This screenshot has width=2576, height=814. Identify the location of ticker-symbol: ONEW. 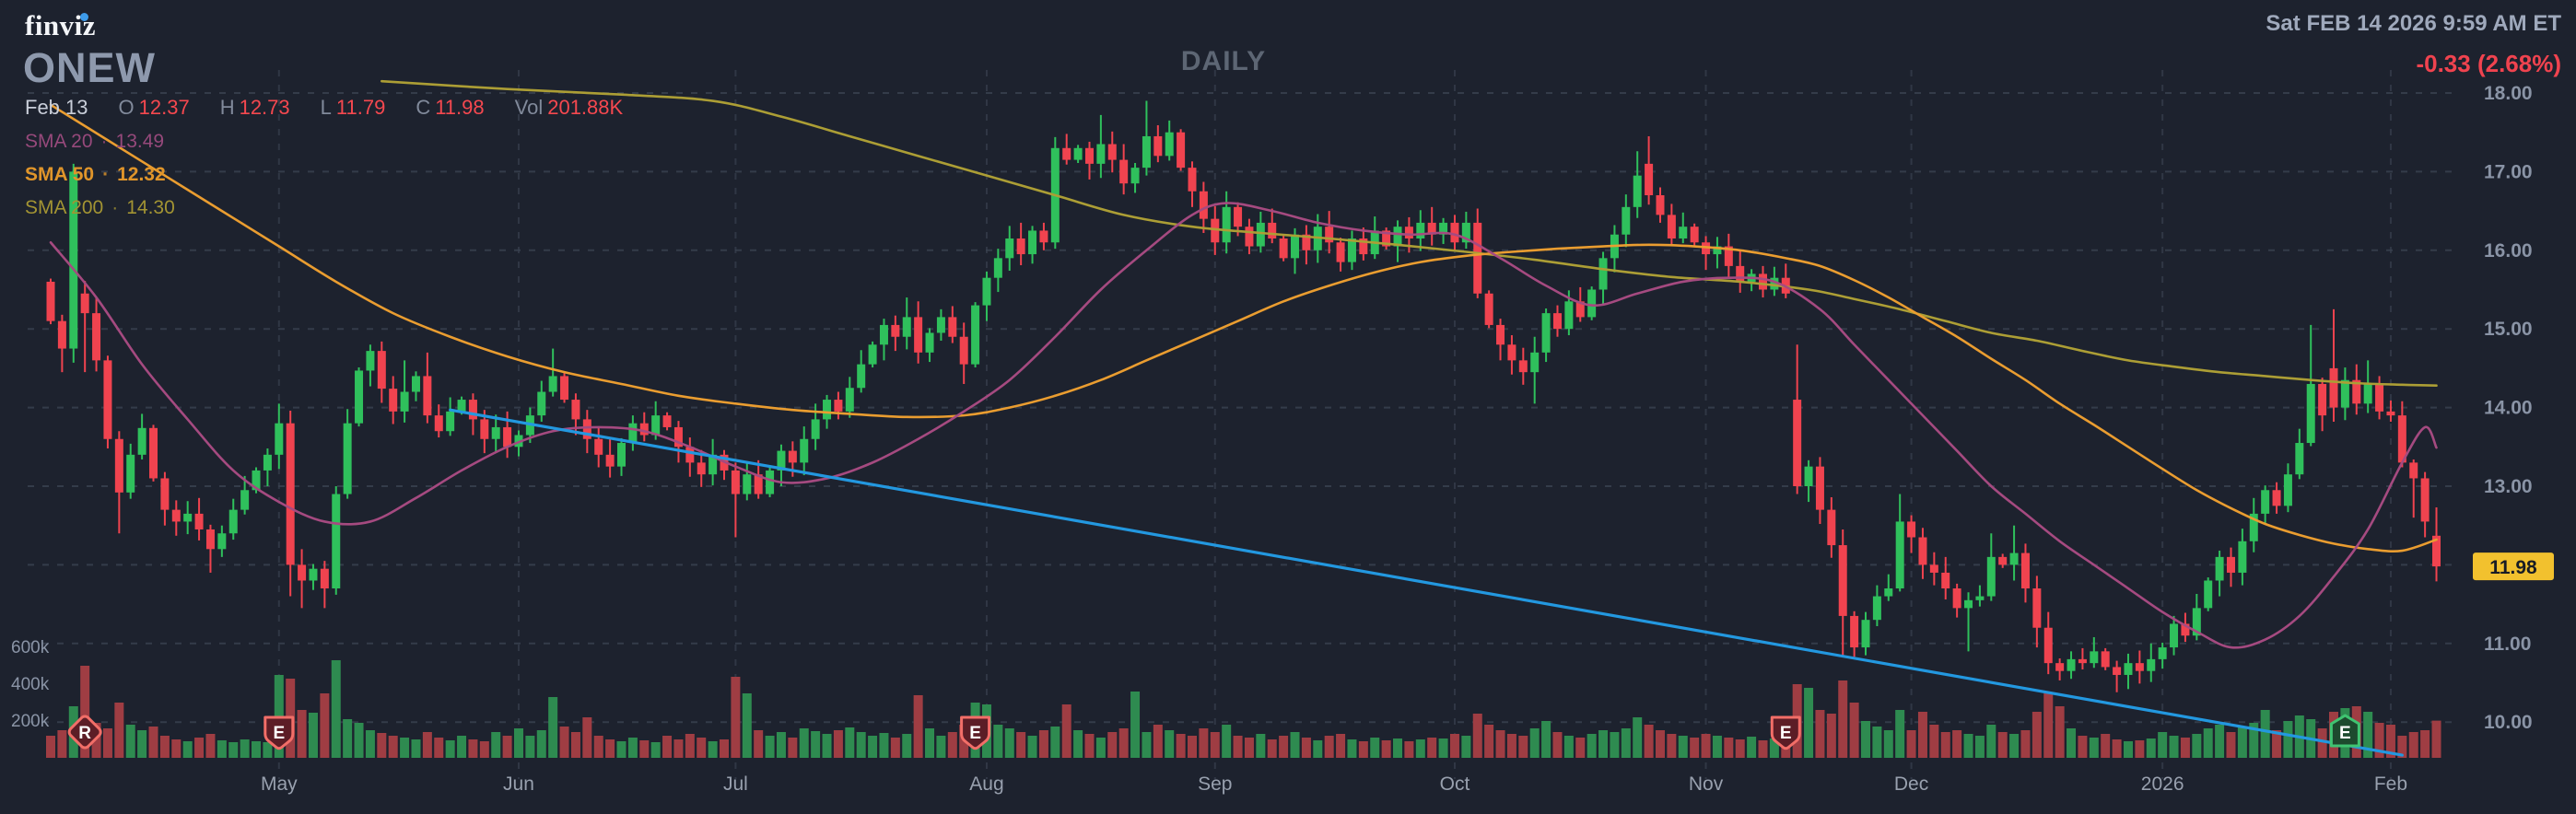
(89, 67).